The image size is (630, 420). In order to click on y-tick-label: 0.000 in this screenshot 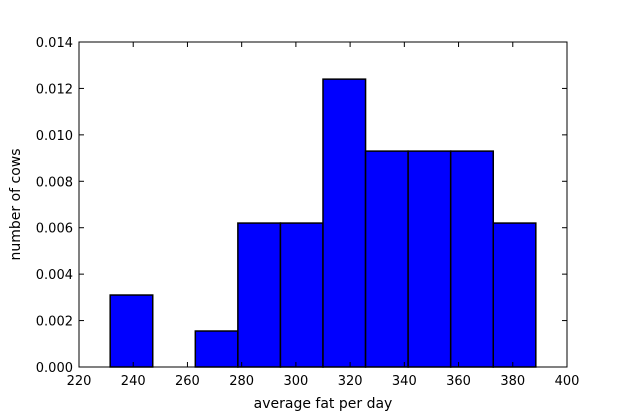, I will do `click(54, 368)`.